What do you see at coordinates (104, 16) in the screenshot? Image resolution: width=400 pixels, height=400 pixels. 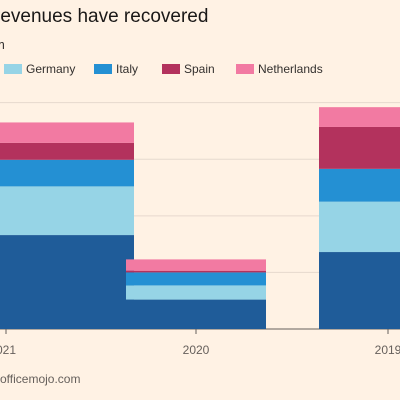 I see `chart-title: revenues have recovered` at bounding box center [104, 16].